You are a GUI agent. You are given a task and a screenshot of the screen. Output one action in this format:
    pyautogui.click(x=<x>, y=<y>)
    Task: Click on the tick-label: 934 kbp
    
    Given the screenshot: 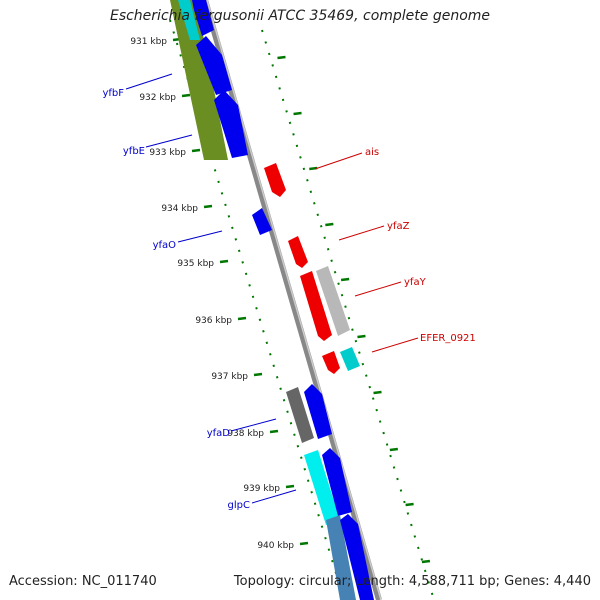 What is the action you would take?
    pyautogui.click(x=179, y=209)
    